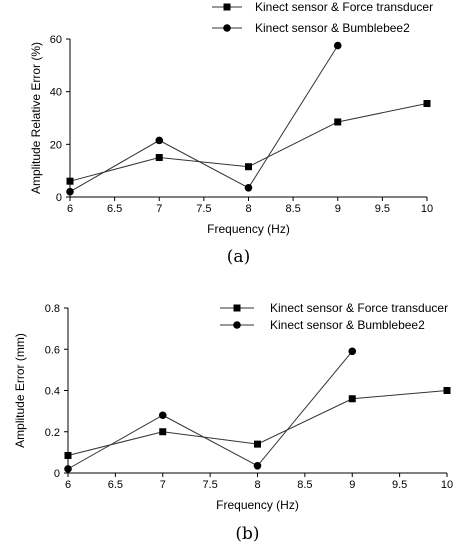 The height and width of the screenshot is (559, 474). I want to click on chart-b-y-axis-label: Amplitude Error (mm), so click(20, 390).